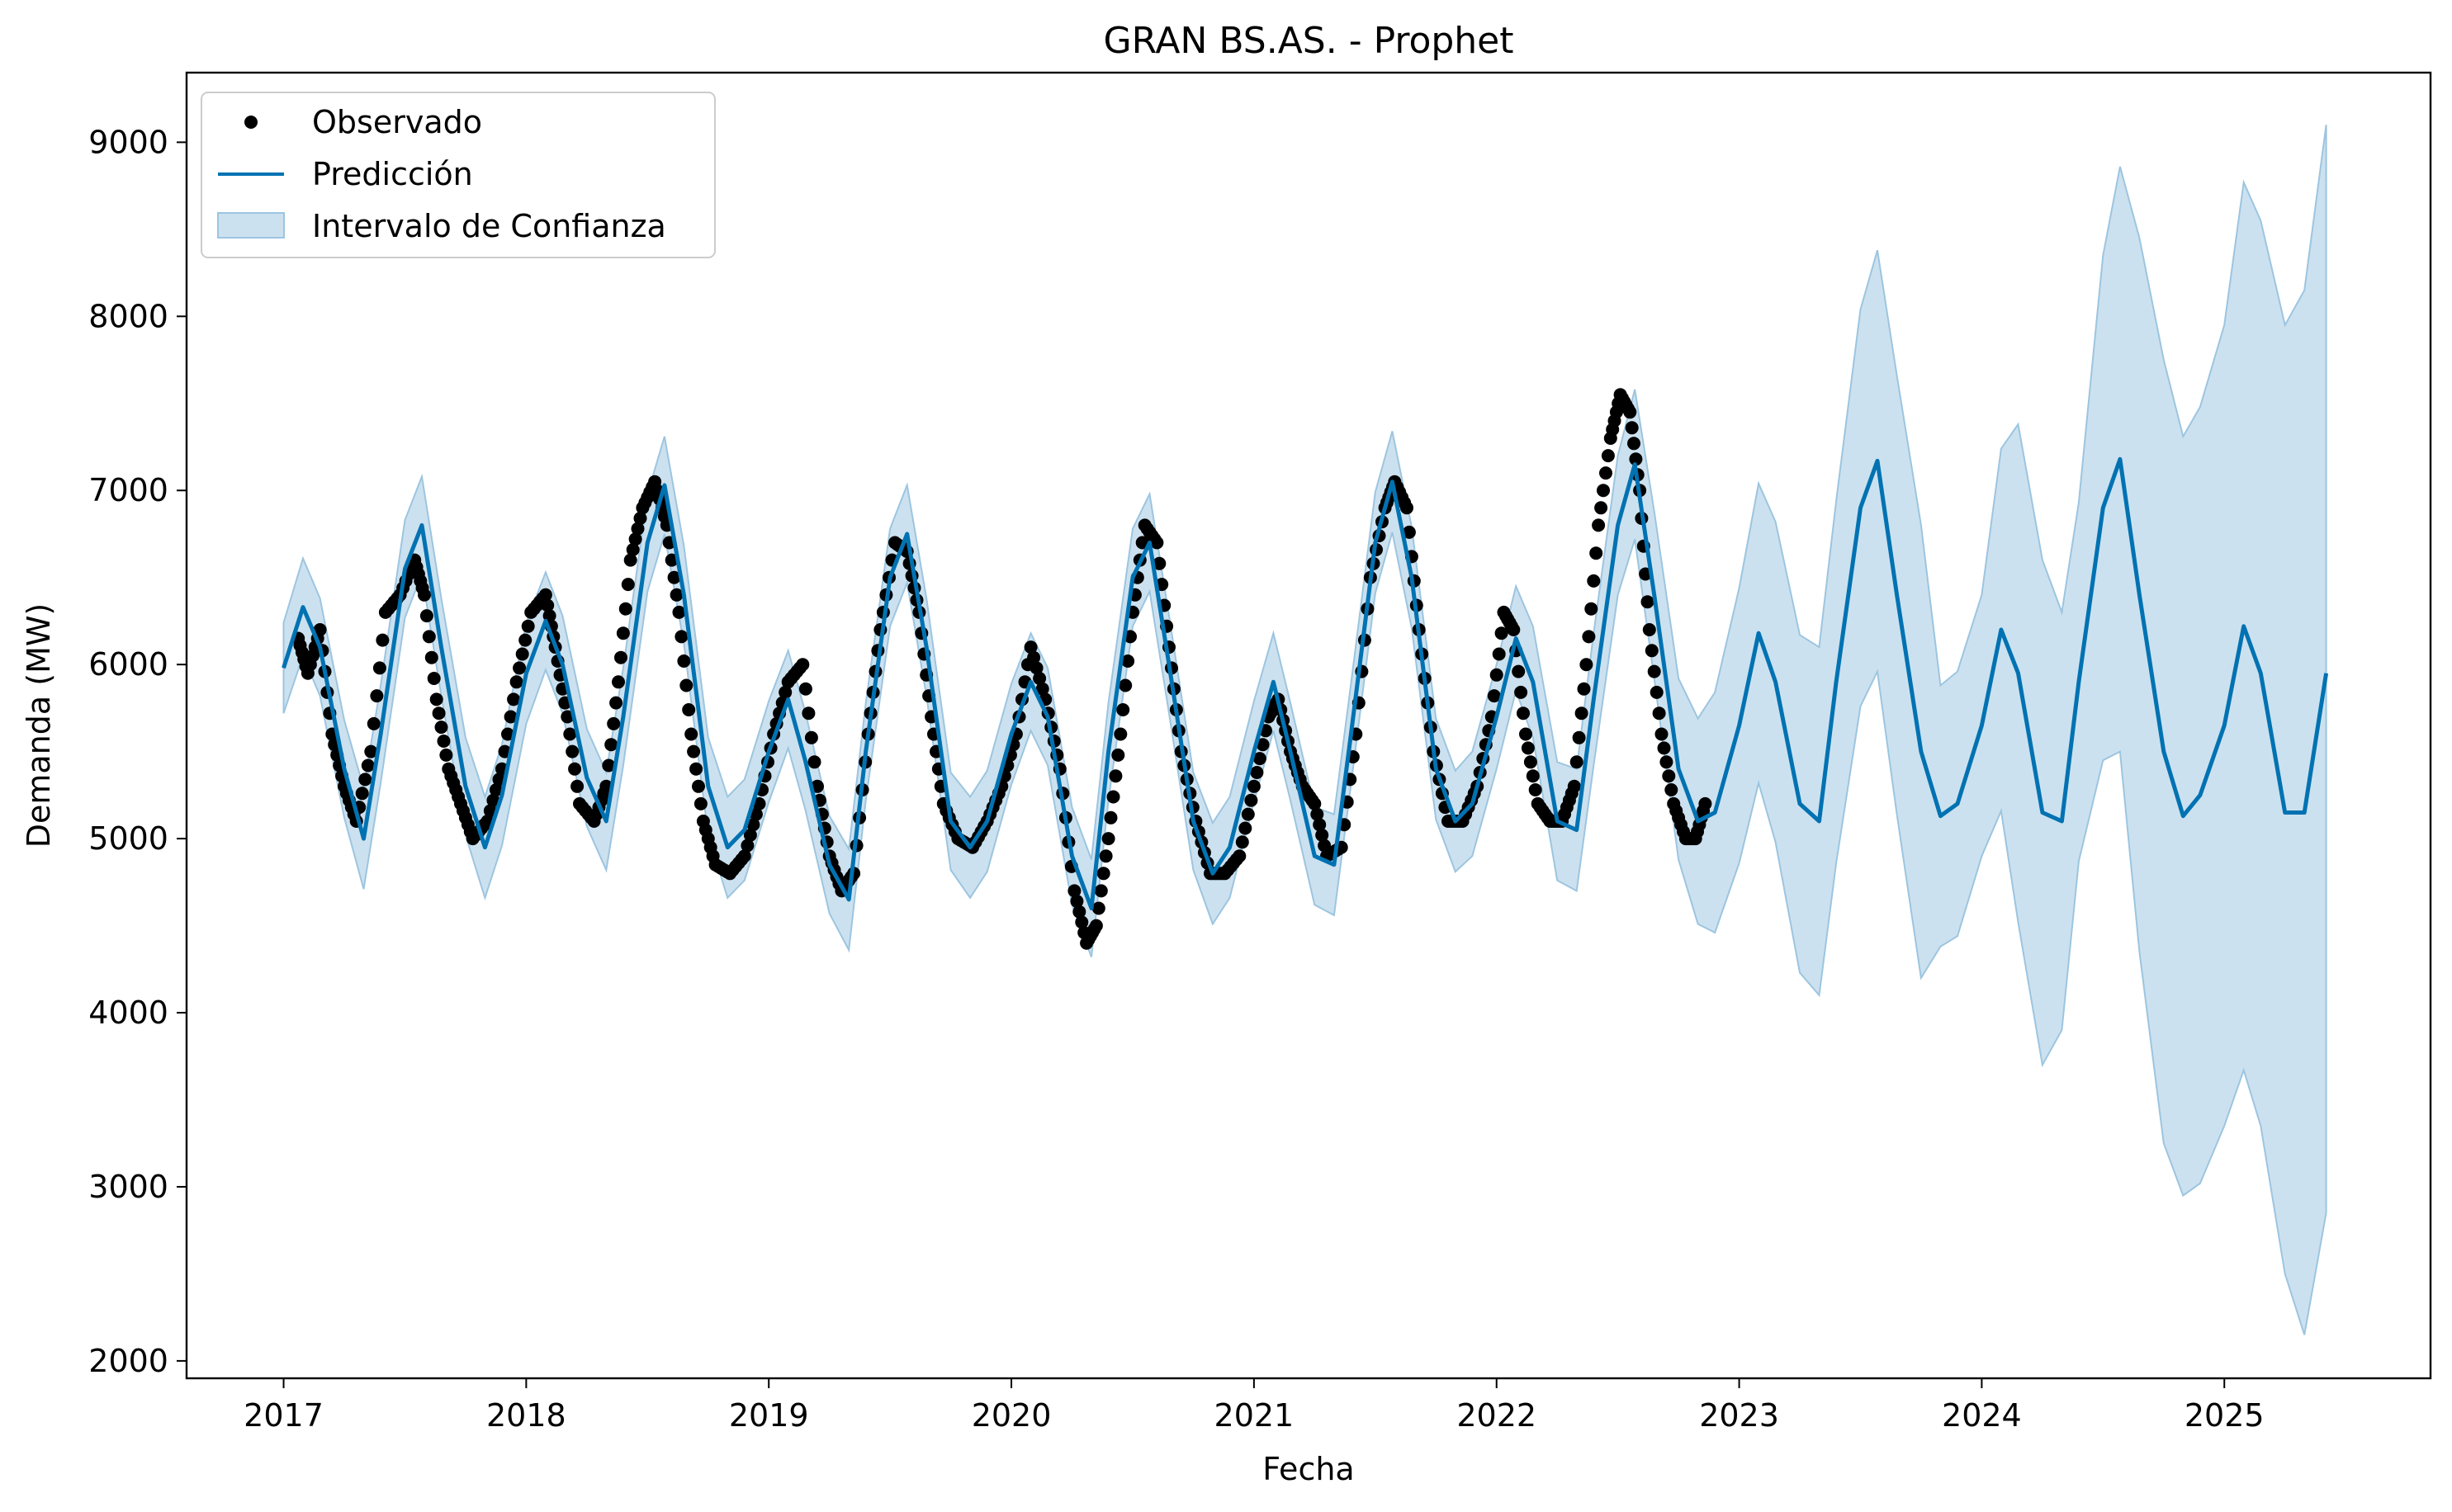  Describe the element at coordinates (128, 664) in the screenshot. I see `y-tick-label: 6000` at that location.